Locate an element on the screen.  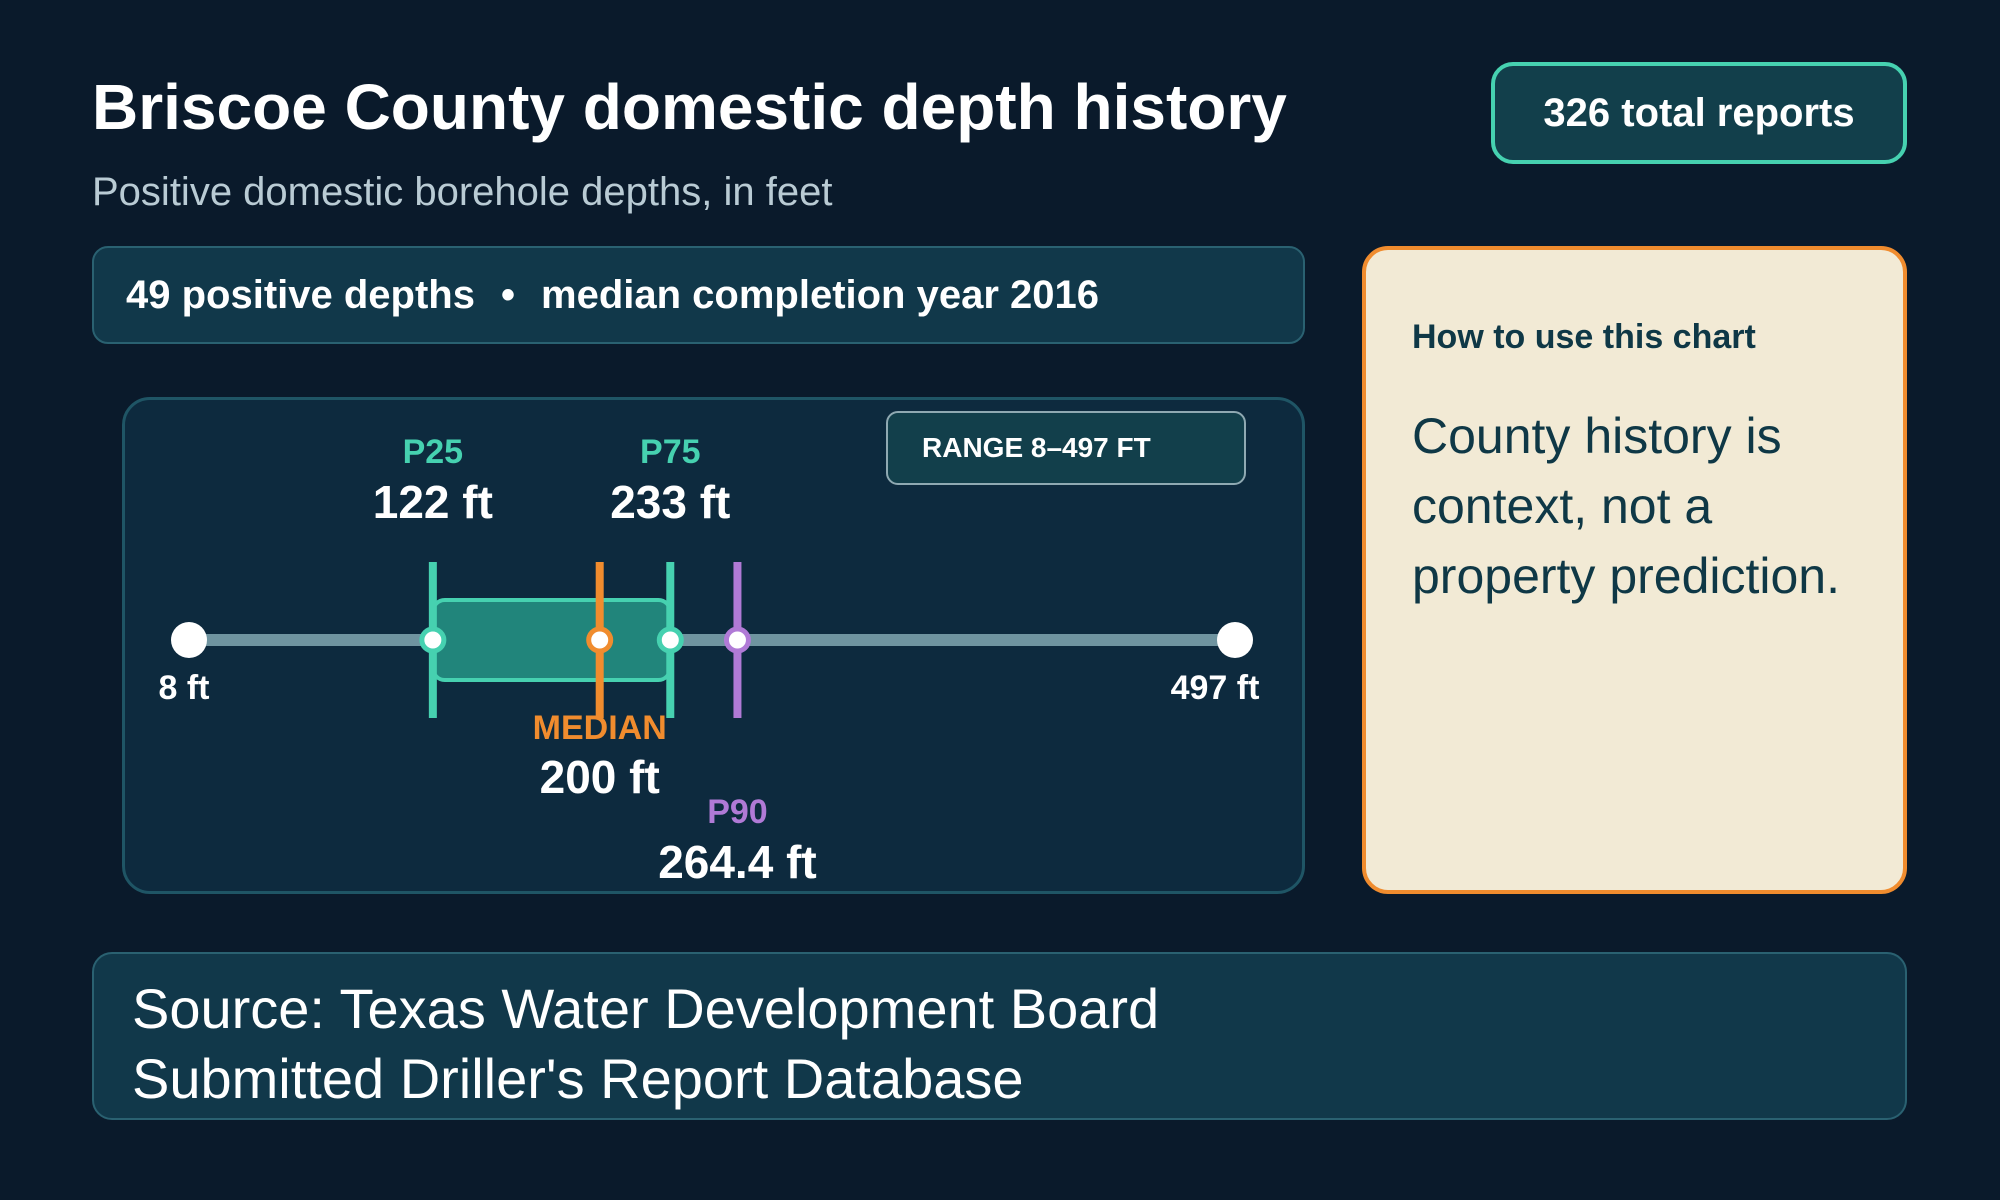
min-label: 8 ft is located at coordinates (184, 688).